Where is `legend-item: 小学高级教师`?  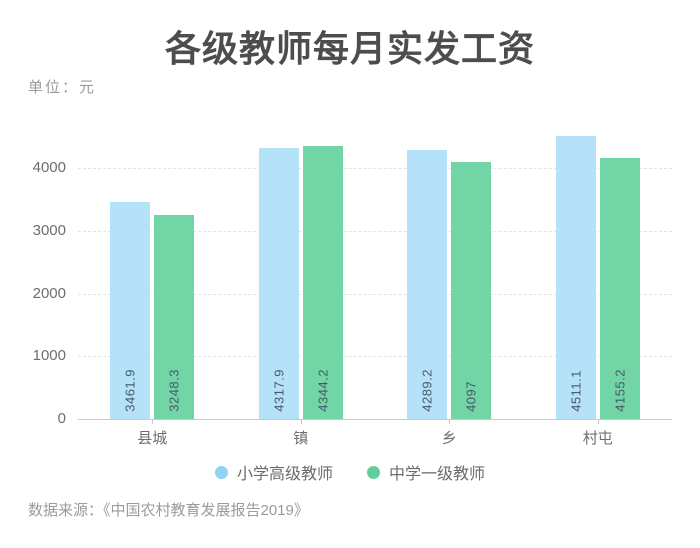 legend-item: 小学高级教师 is located at coordinates (273, 472).